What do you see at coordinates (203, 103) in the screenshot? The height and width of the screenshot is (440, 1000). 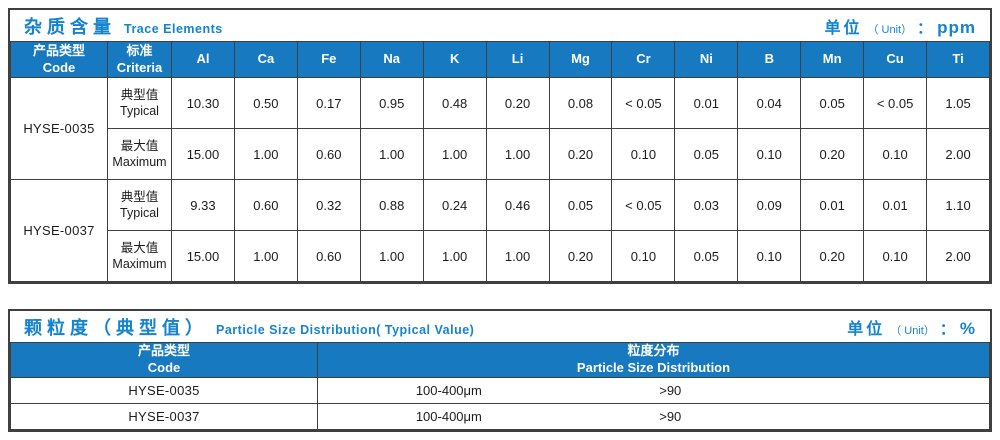 I see `value-cell: 10.30` at bounding box center [203, 103].